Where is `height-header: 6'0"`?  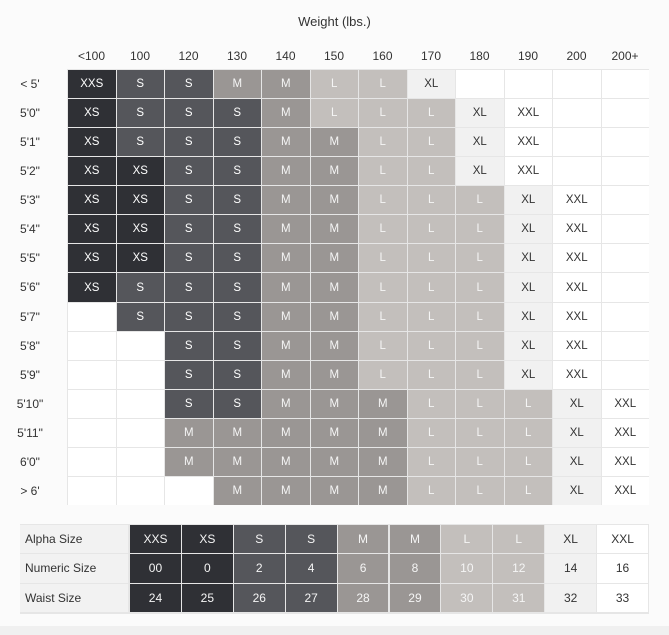
height-header: 6'0" is located at coordinates (30, 461).